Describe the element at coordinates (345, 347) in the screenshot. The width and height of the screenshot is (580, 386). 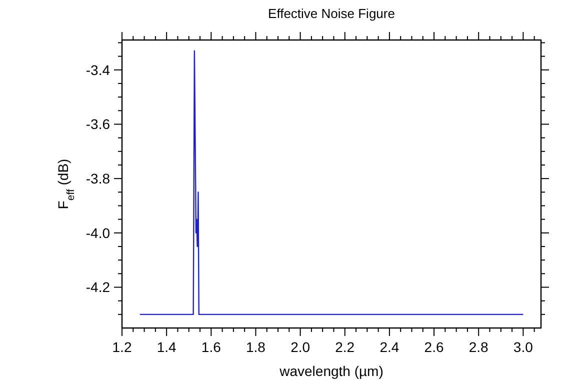
I see `x-tick-label: 2.2` at that location.